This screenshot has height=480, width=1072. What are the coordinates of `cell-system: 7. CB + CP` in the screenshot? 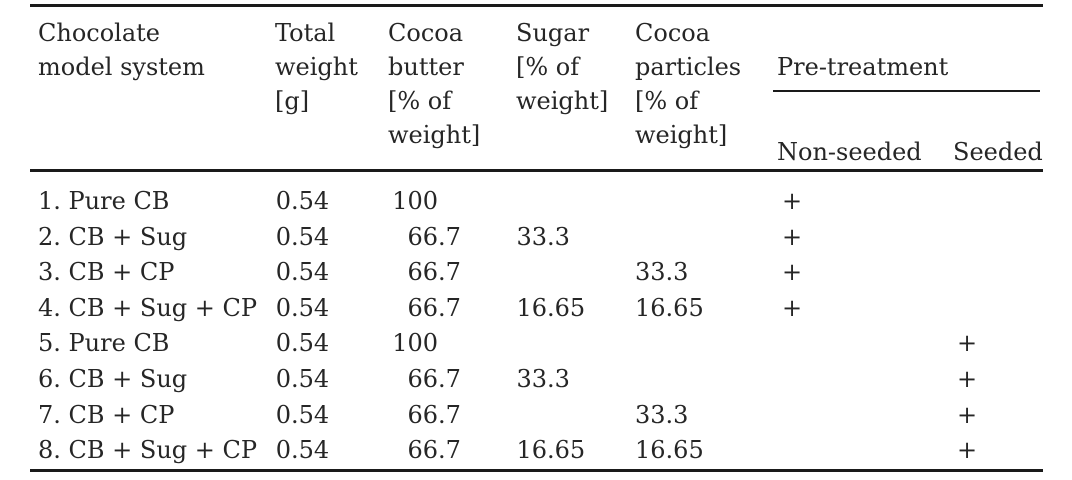 It's located at (106, 414).